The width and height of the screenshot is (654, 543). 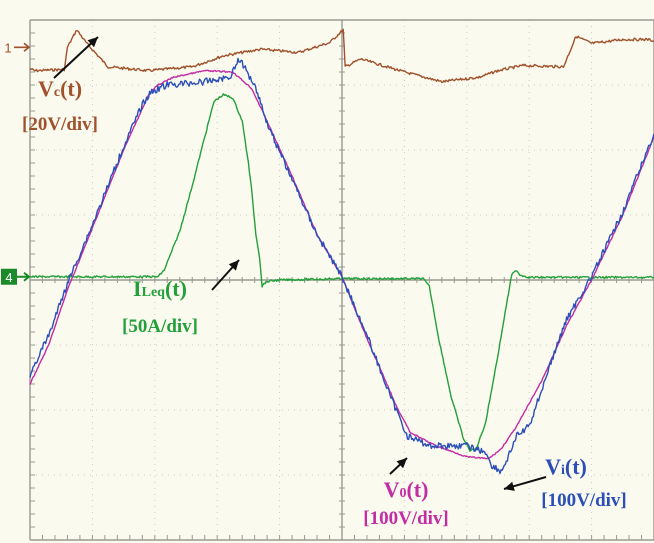 What do you see at coordinates (584, 500) in the screenshot?
I see `label-vi-scale: [100V/div]` at bounding box center [584, 500].